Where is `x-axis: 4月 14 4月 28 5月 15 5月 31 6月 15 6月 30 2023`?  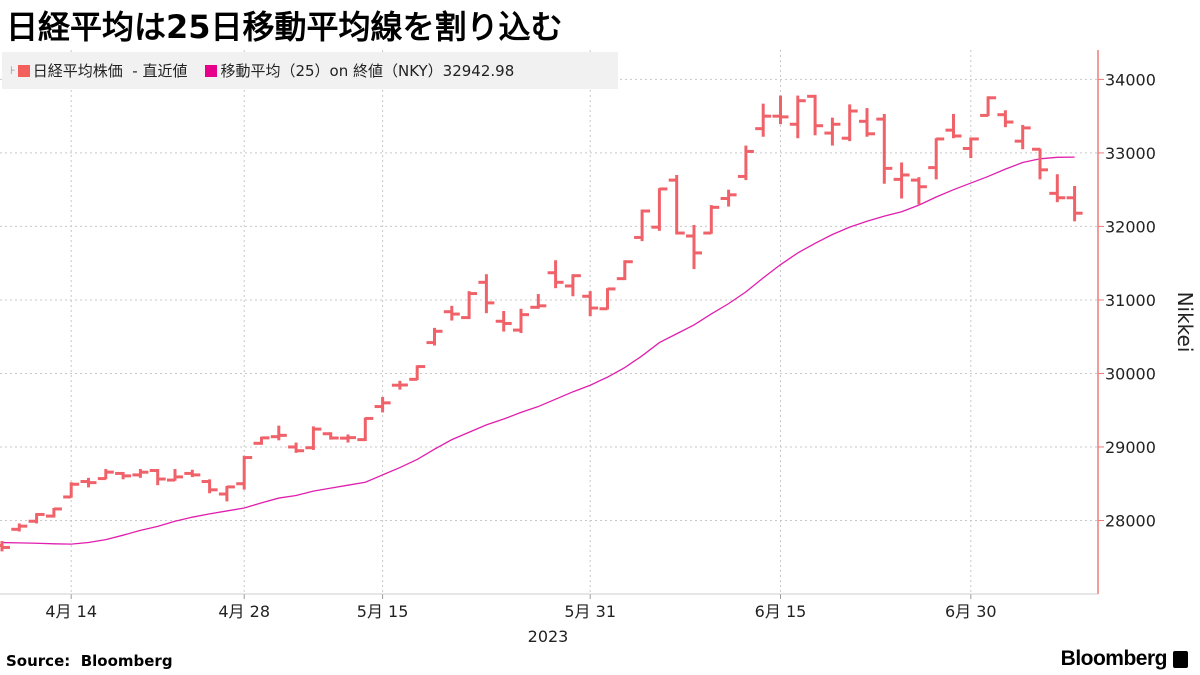 x-axis: 4月 14 4月 28 5月 15 5月 31 6月 15 6月 30 2023 is located at coordinates (549, 619).